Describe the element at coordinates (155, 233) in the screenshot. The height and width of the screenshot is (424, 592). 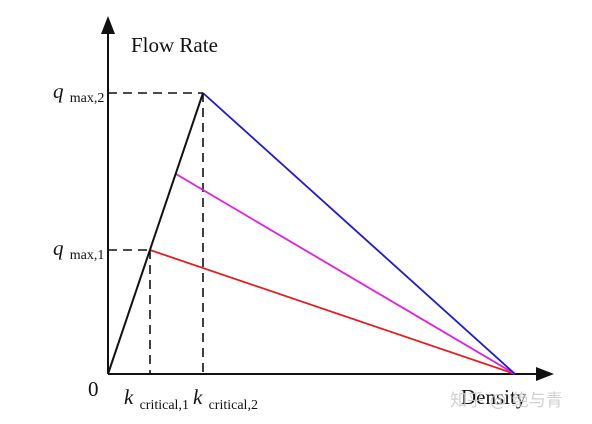
I see `free-flow-line` at that location.